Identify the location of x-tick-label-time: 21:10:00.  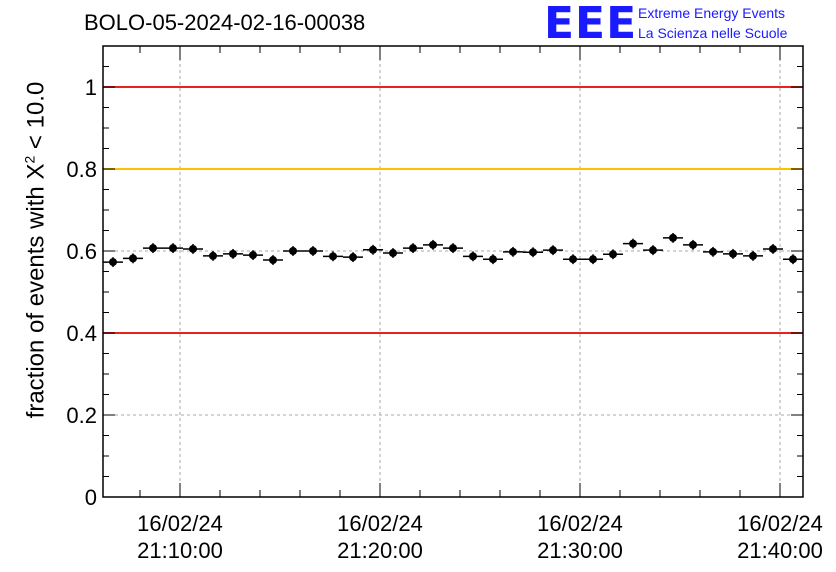
(180, 550).